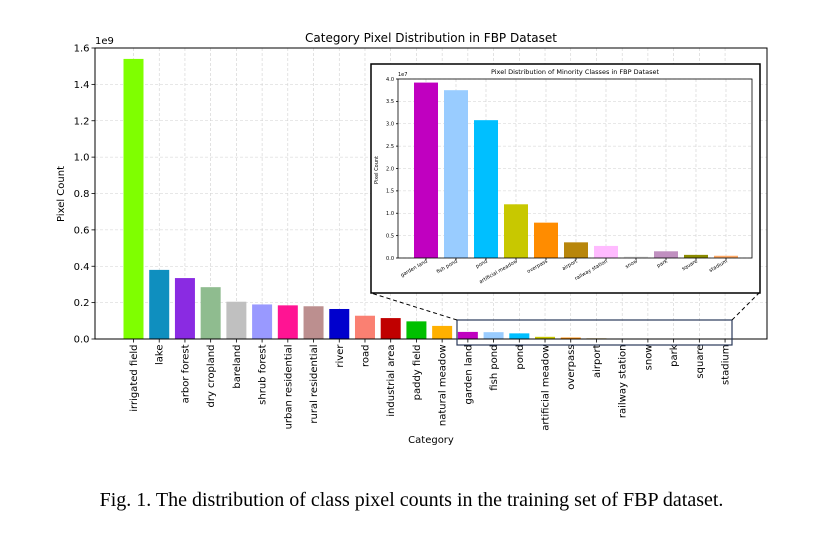  Describe the element at coordinates (442, 332) in the screenshot. I see `main-bar-natural-meadow` at that location.